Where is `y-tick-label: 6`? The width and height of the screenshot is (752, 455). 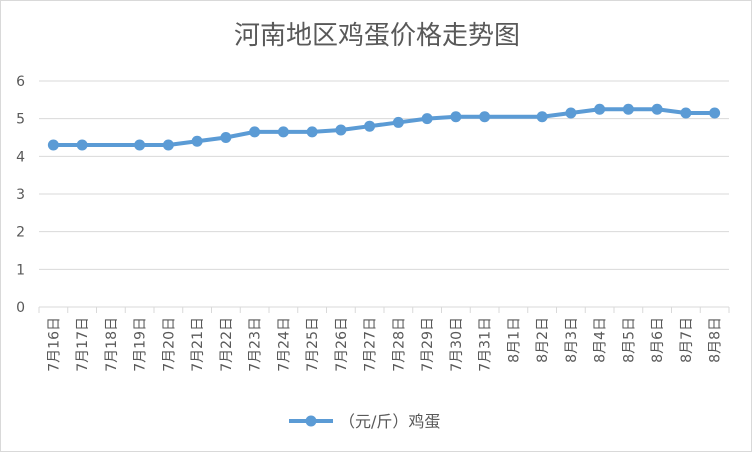
y-tick-label: 6 is located at coordinates (20, 82).